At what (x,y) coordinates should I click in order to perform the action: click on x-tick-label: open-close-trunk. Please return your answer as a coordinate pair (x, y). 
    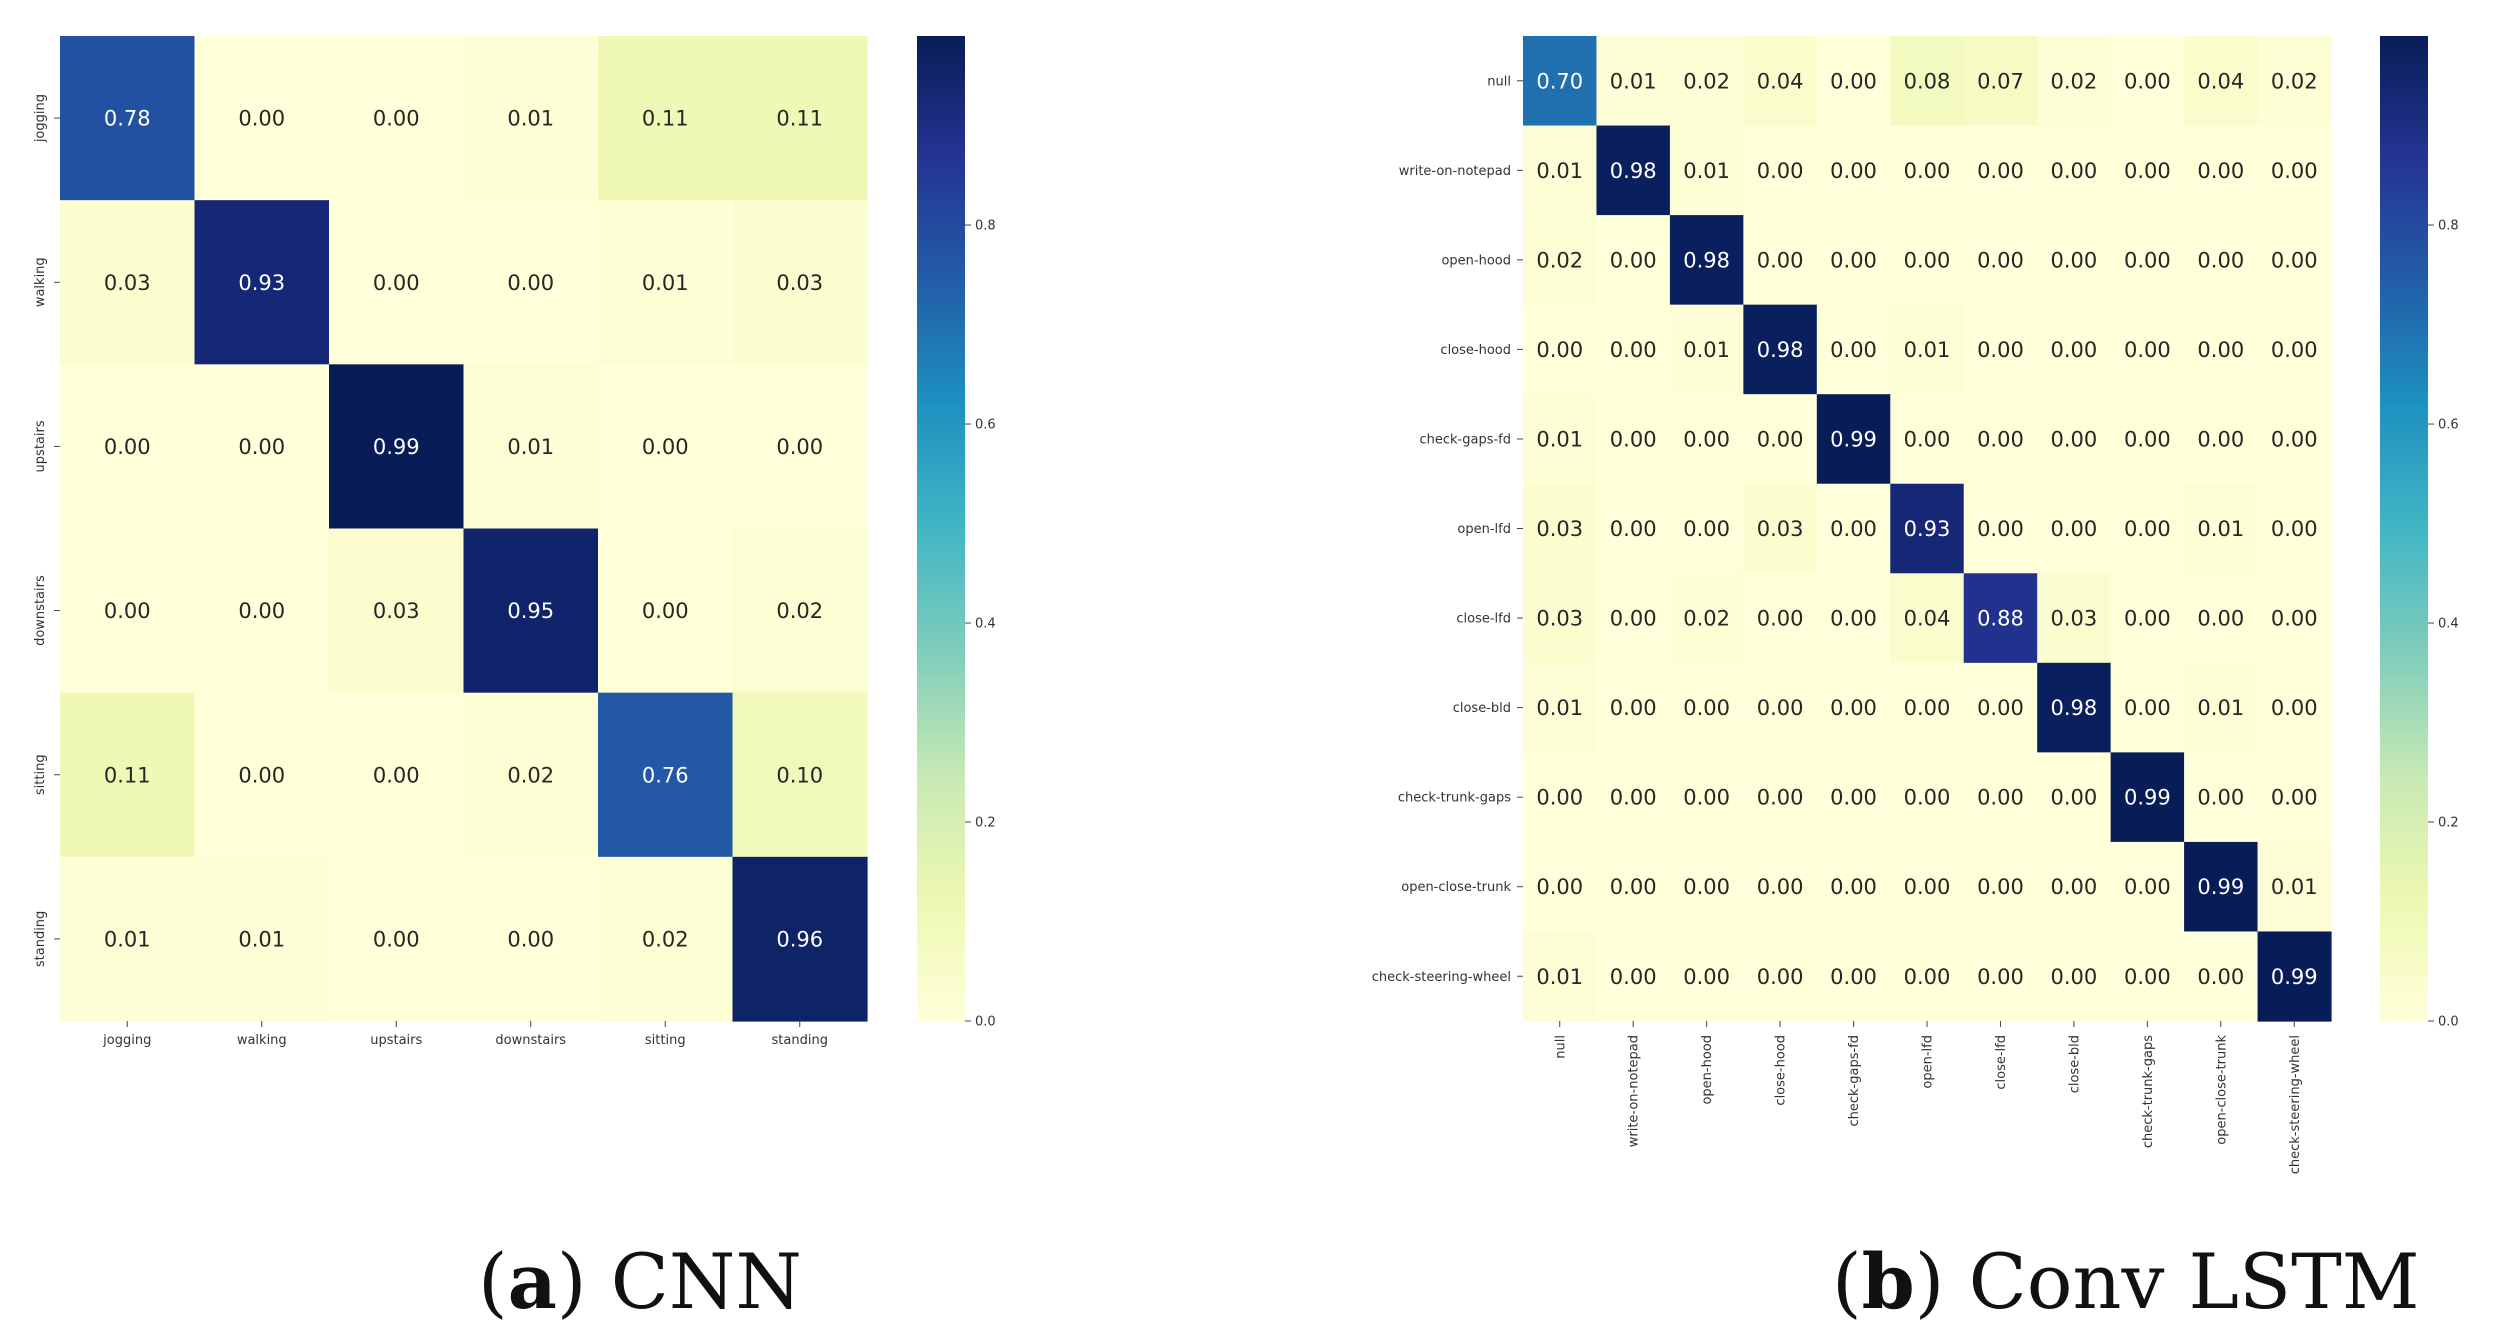
    Looking at the image, I should click on (2221, 1090).